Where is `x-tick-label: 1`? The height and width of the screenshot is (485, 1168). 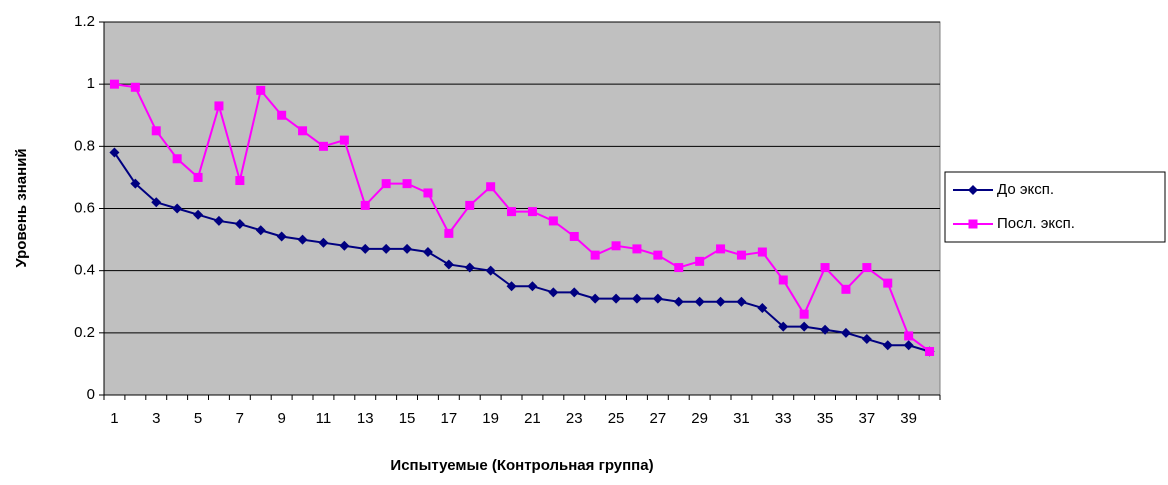 x-tick-label: 1 is located at coordinates (114, 418).